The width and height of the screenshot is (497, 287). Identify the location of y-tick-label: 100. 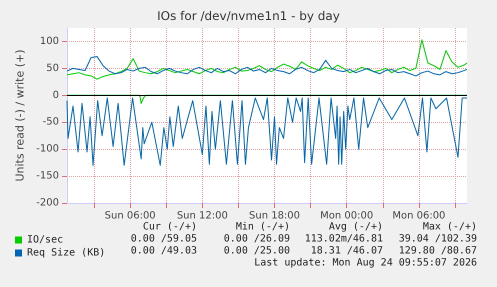
(49, 41).